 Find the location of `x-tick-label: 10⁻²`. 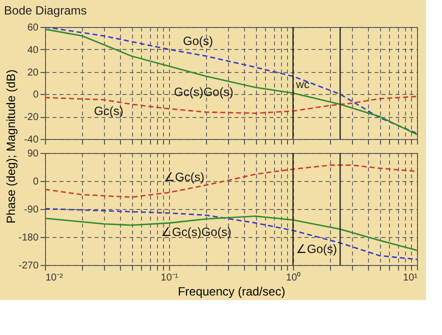

x-tick-label: 10⁻² is located at coordinates (55, 278).